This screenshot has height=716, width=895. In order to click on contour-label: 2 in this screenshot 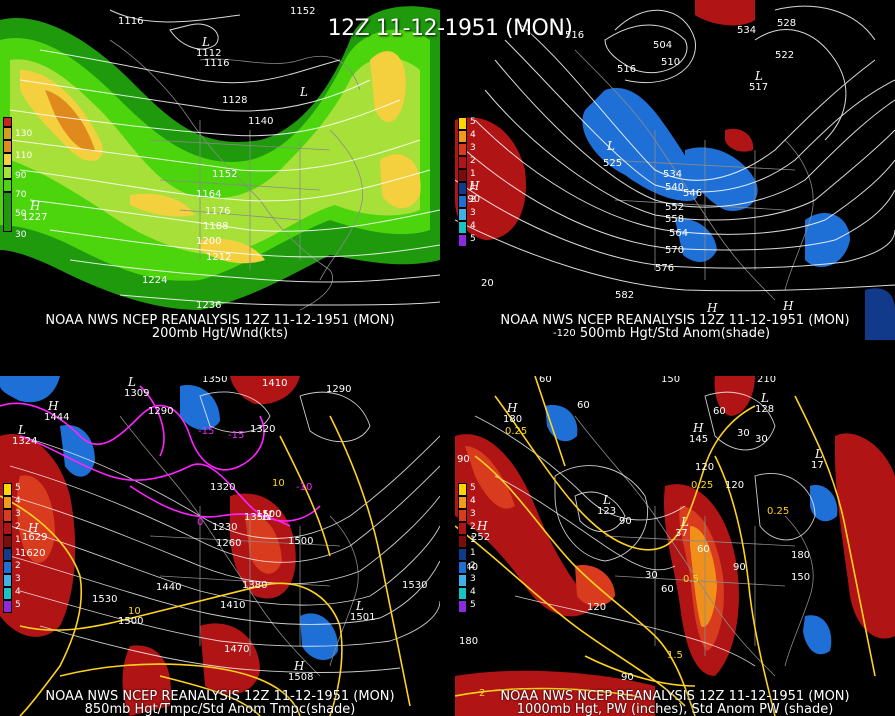, I will do `click(482, 693)`.